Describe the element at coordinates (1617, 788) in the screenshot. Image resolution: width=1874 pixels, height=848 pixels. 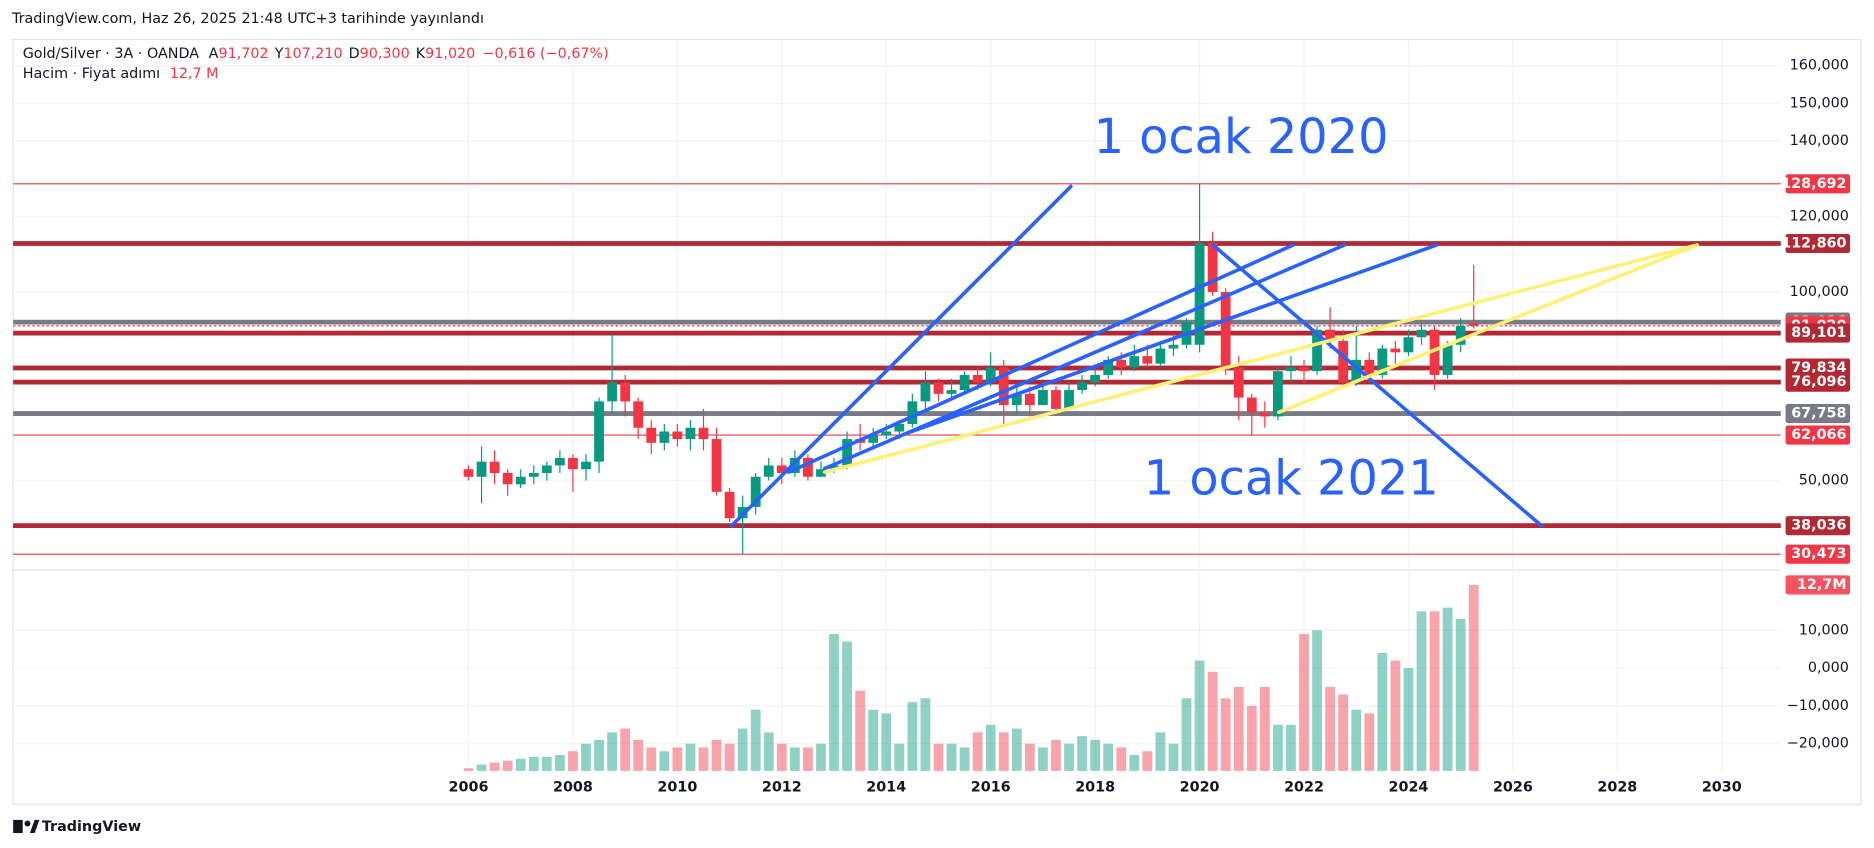
I see `x-tick-label: 2028` at that location.